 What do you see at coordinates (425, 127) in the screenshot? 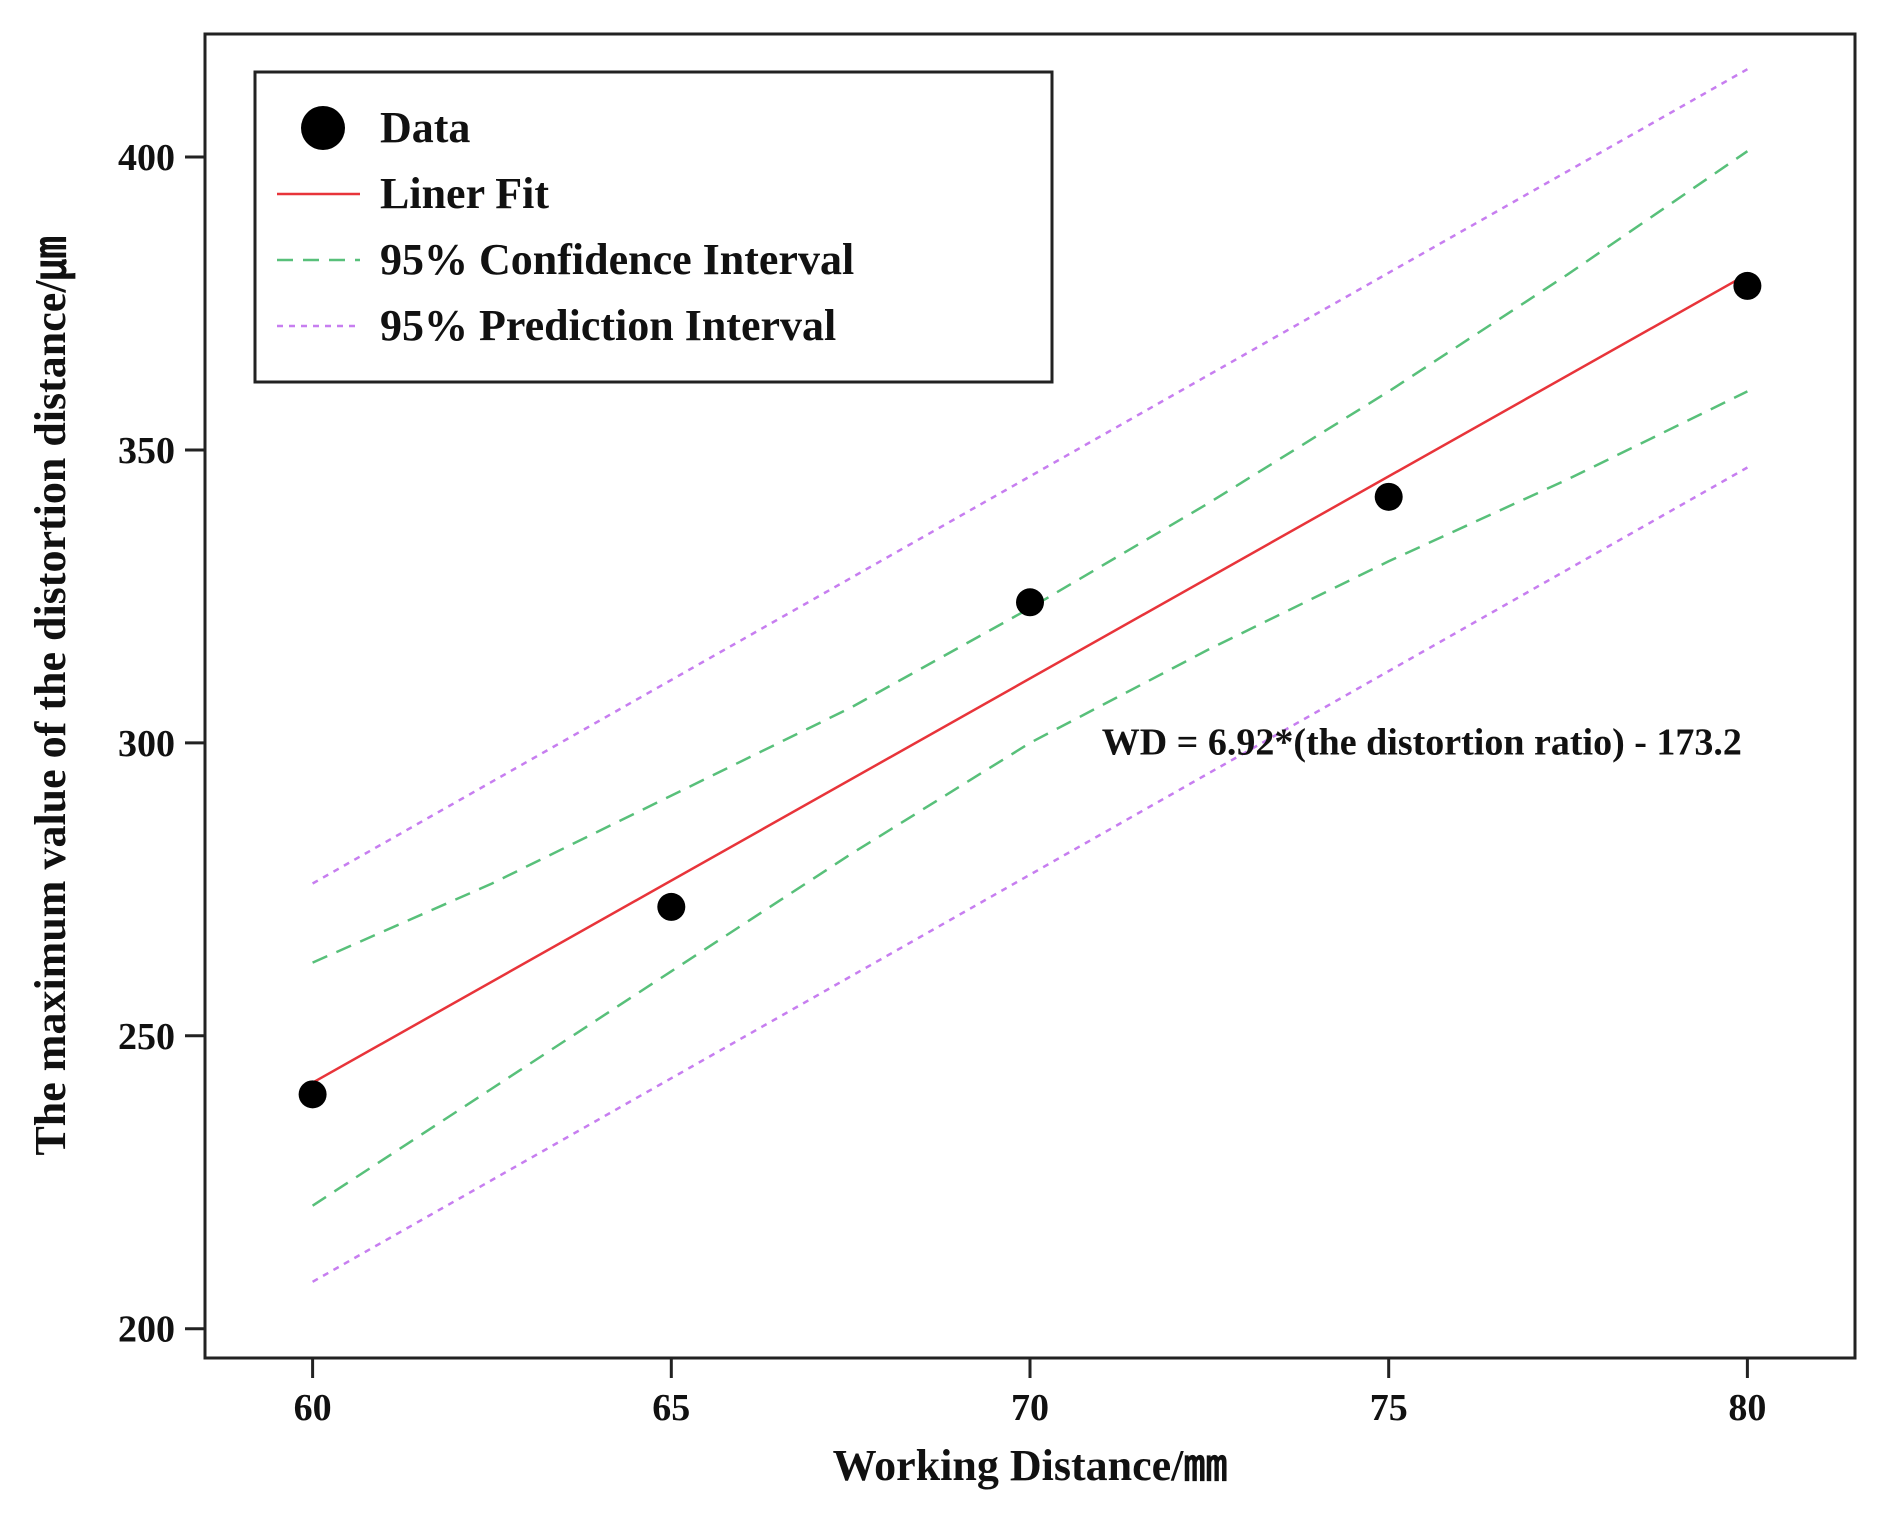
I see `legend-label-data: Data` at bounding box center [425, 127].